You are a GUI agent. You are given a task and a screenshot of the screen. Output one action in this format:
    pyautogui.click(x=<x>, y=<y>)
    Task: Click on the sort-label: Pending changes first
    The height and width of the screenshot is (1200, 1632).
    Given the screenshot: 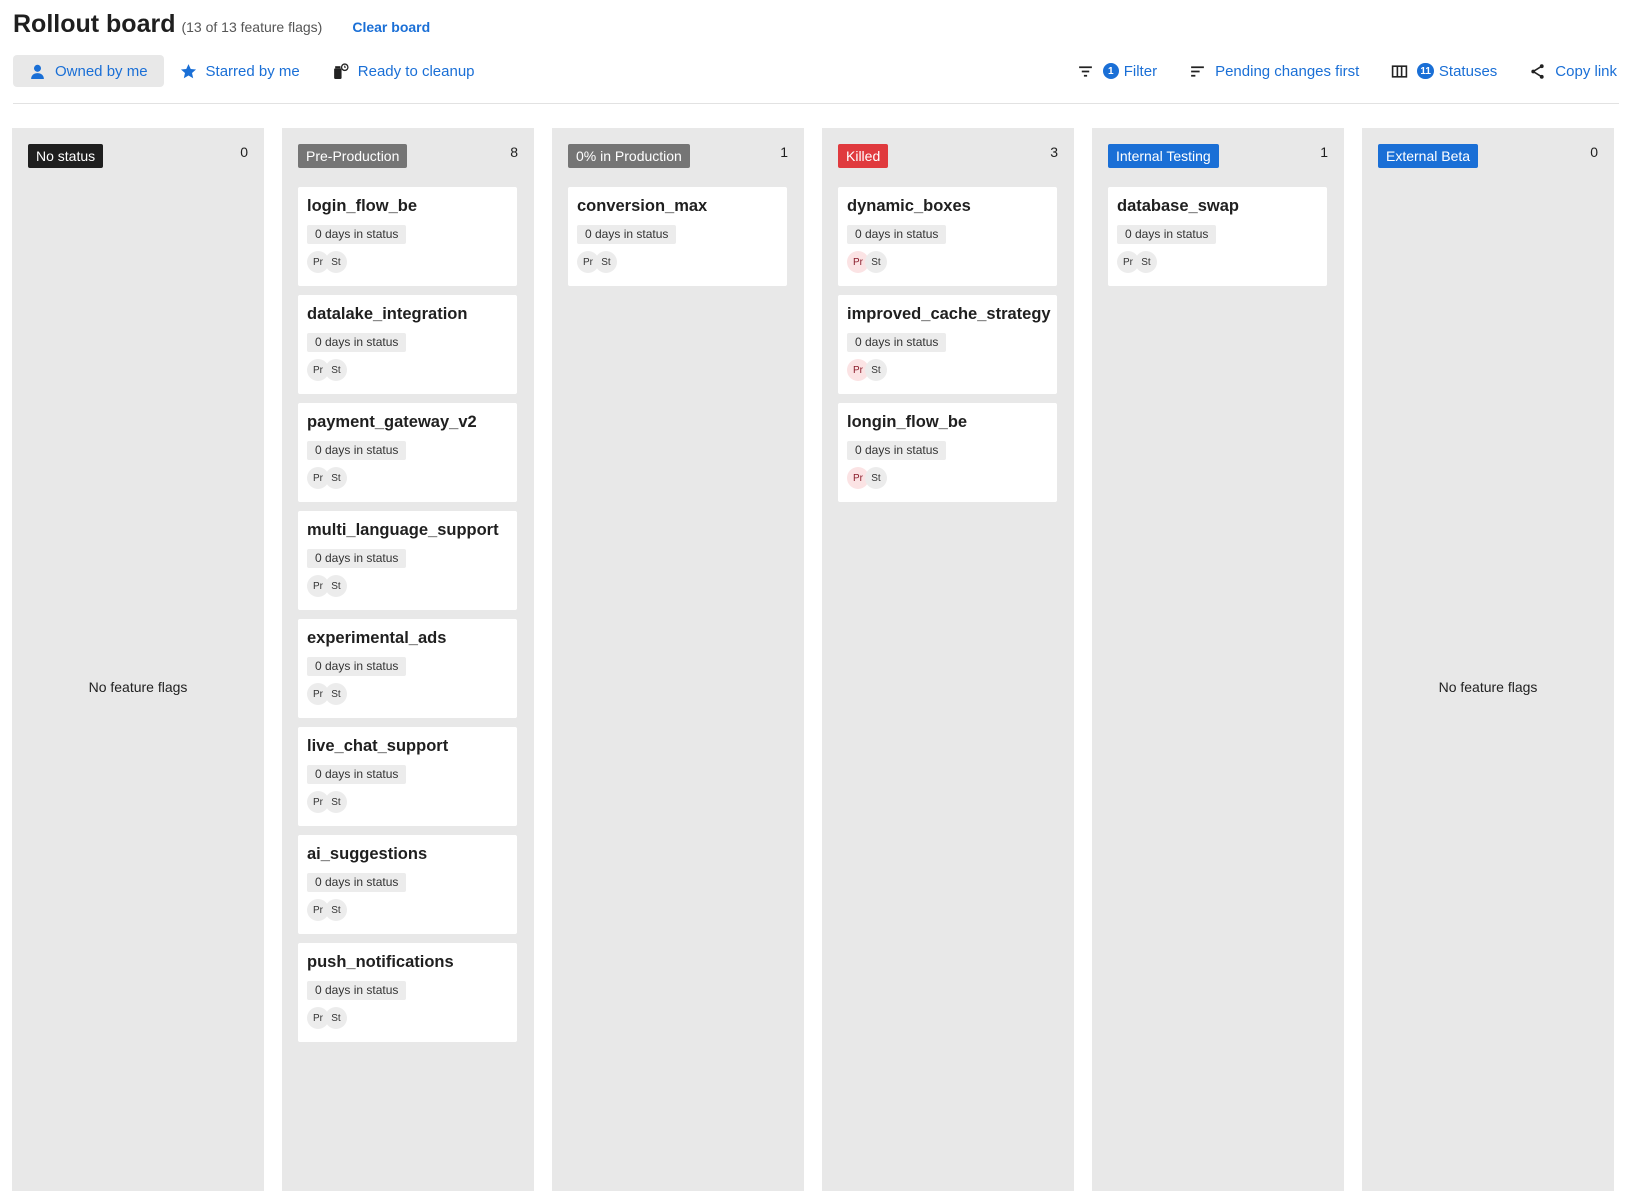 What is the action you would take?
    pyautogui.click(x=1287, y=71)
    